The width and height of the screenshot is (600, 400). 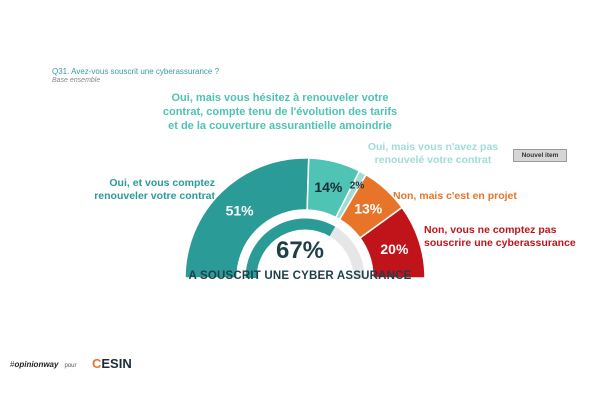 I want to click on label-non-projet: Non, mais c'est en projet, so click(x=455, y=196).